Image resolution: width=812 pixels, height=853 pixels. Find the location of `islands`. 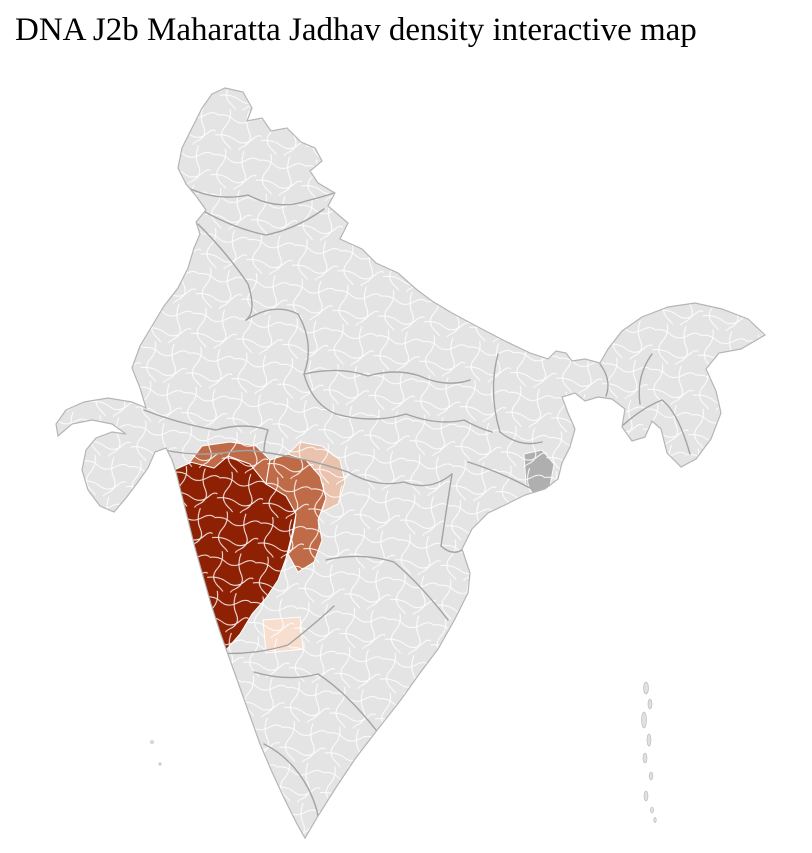

islands is located at coordinates (403, 752).